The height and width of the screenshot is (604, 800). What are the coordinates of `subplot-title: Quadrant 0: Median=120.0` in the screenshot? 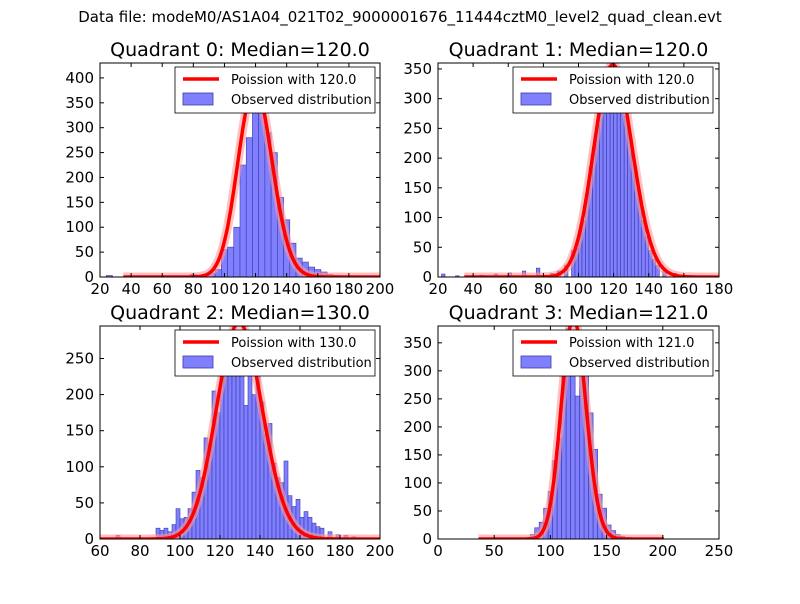 It's located at (240, 50).